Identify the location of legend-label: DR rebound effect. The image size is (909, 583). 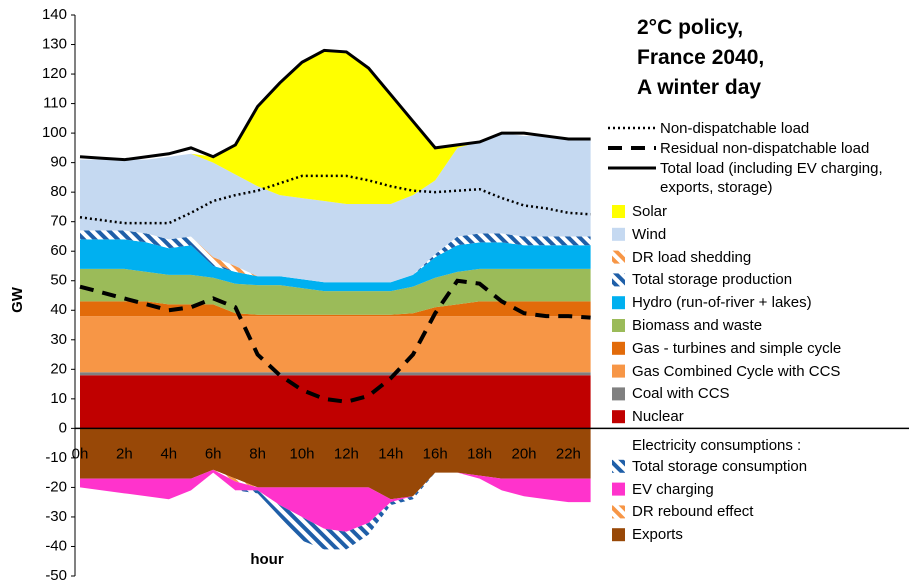
(693, 512).